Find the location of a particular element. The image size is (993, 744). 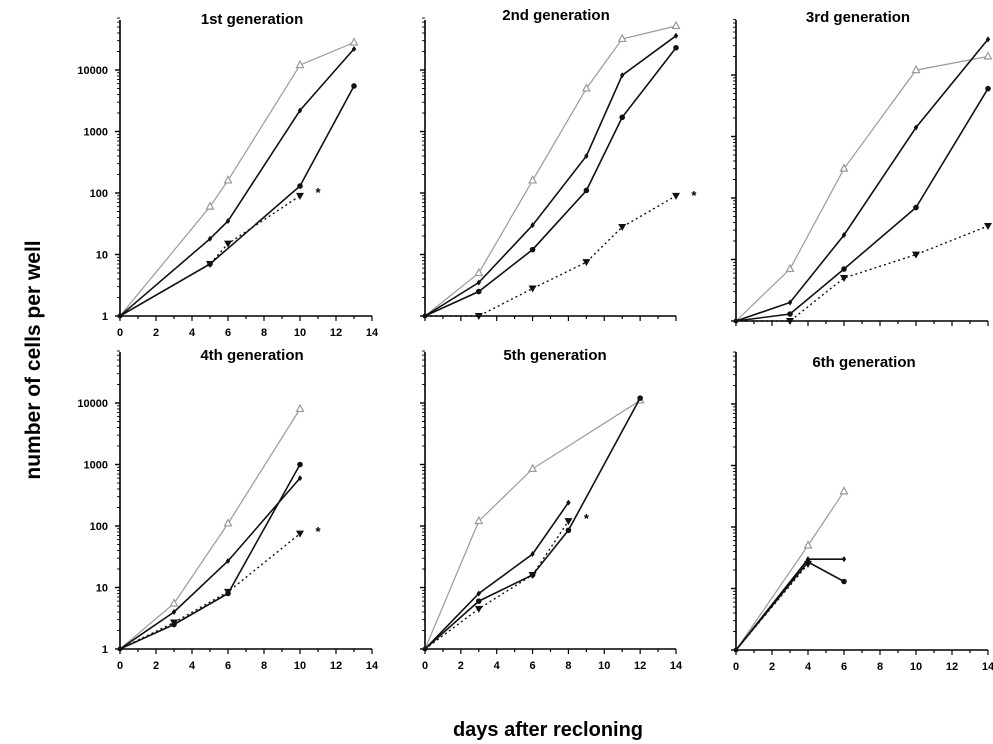

panel-title: 5th generation is located at coordinates (554, 355).